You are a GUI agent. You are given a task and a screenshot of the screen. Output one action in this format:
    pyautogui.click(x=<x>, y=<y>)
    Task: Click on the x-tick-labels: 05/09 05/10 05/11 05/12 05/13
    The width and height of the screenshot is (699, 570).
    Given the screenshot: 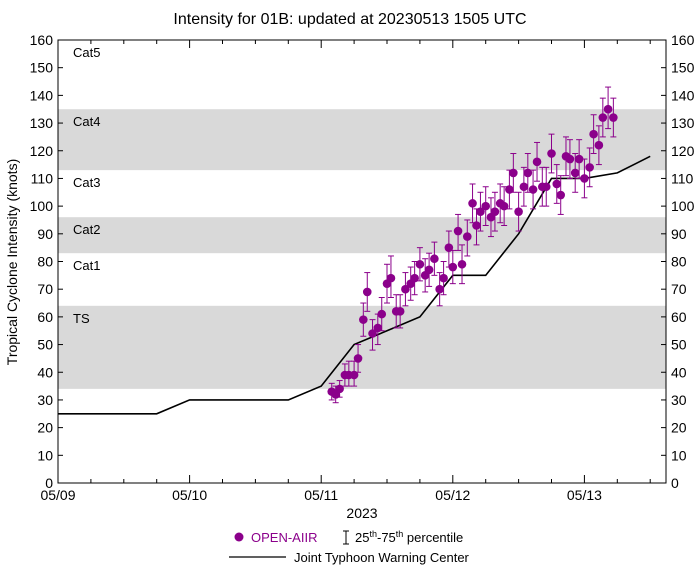 What is the action you would take?
    pyautogui.click(x=321, y=495)
    